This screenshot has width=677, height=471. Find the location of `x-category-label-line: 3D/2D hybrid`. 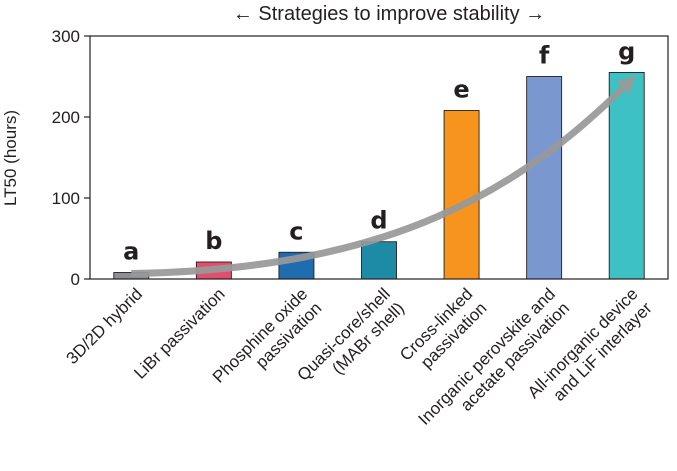

x-category-label-line: 3D/2D hybrid is located at coordinates (105, 326).